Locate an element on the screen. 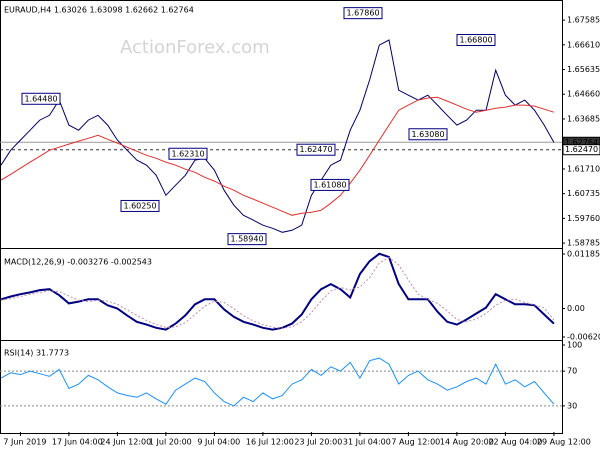 Image resolution: width=600 pixels, height=450 pixels. x-tick-label: 24 Jun 12:00 is located at coordinates (125, 442).